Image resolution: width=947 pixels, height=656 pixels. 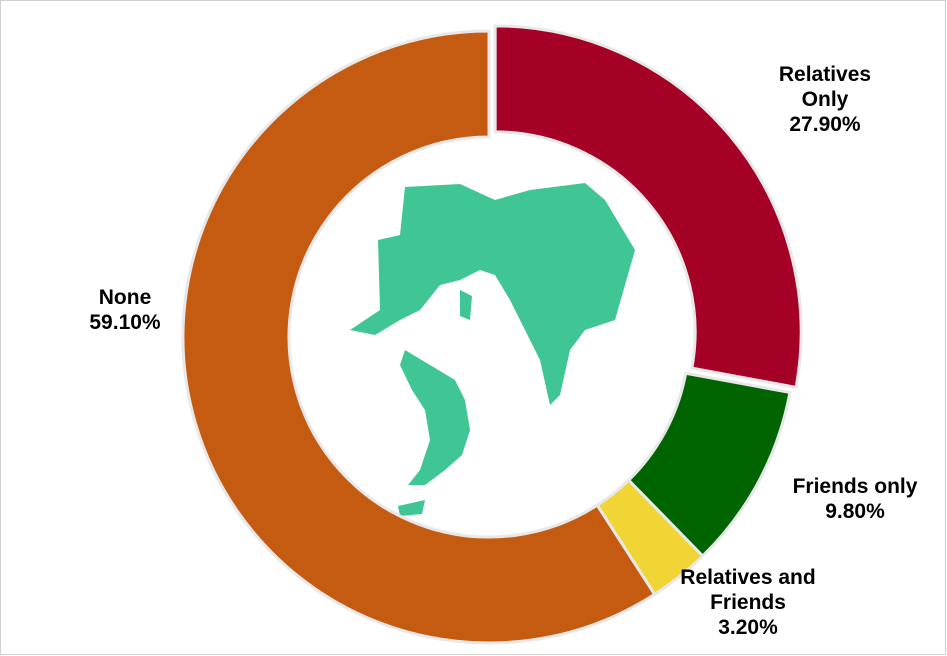 I want to click on category-label: Relatives and Friends, so click(x=748, y=590).